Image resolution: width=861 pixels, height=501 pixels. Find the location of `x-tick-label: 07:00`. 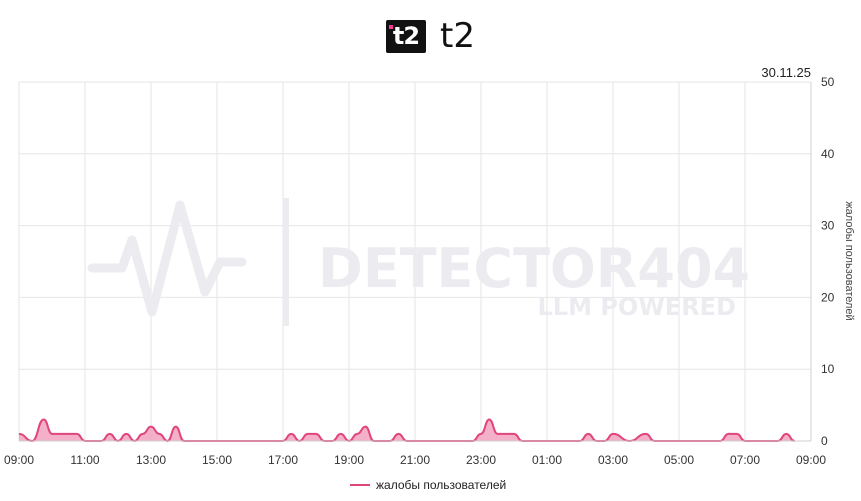

x-tick-label: 07:00 is located at coordinates (745, 460).